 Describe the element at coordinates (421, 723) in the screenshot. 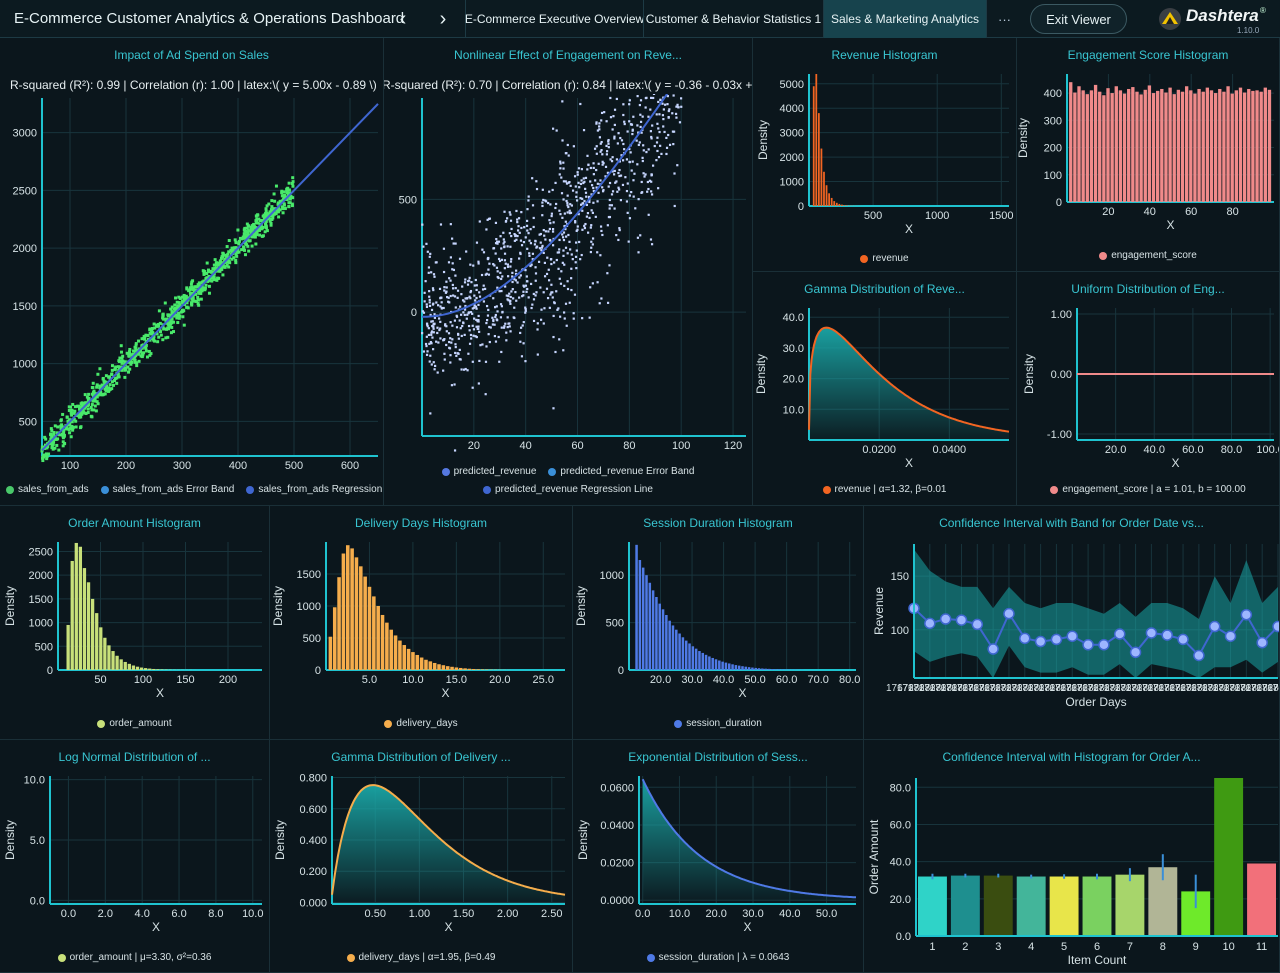

I see `legend-item-delivery-days: delivery_days` at that location.